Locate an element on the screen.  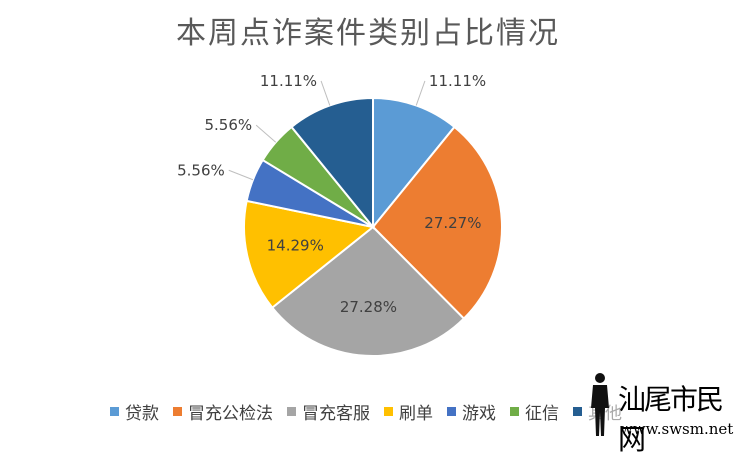
data-label-6: 11.11% is located at coordinates (288, 81).